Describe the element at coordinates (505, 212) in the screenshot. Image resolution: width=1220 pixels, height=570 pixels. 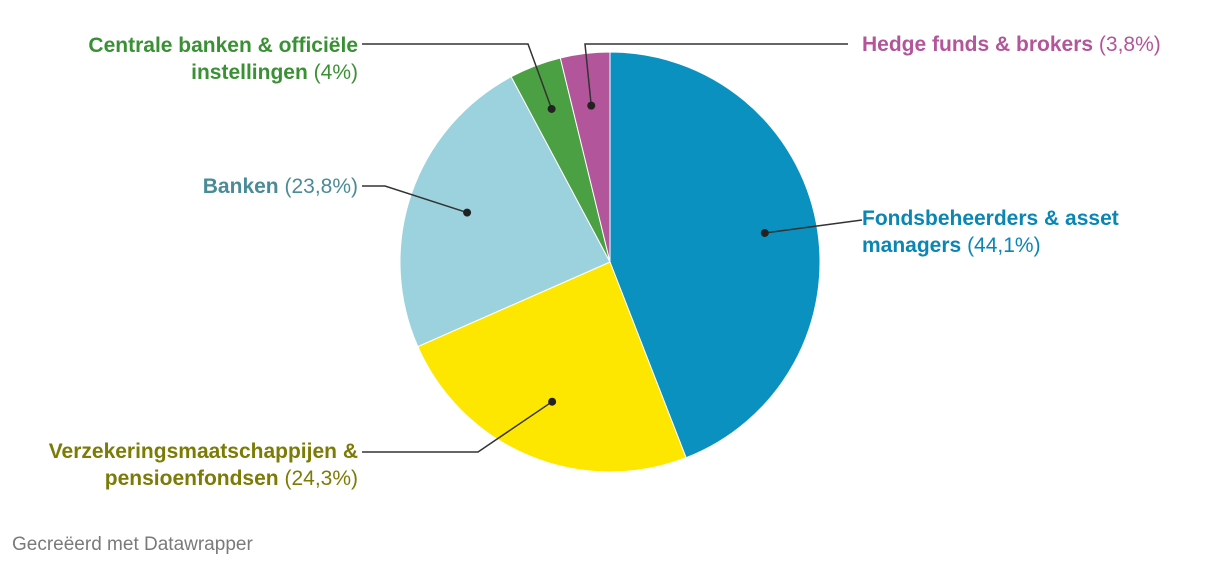
I see `slice-banken` at that location.